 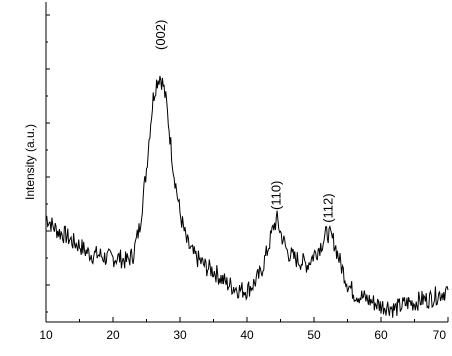 What do you see at coordinates (276, 195) in the screenshot?
I see `peak-label: (110)` at bounding box center [276, 195].